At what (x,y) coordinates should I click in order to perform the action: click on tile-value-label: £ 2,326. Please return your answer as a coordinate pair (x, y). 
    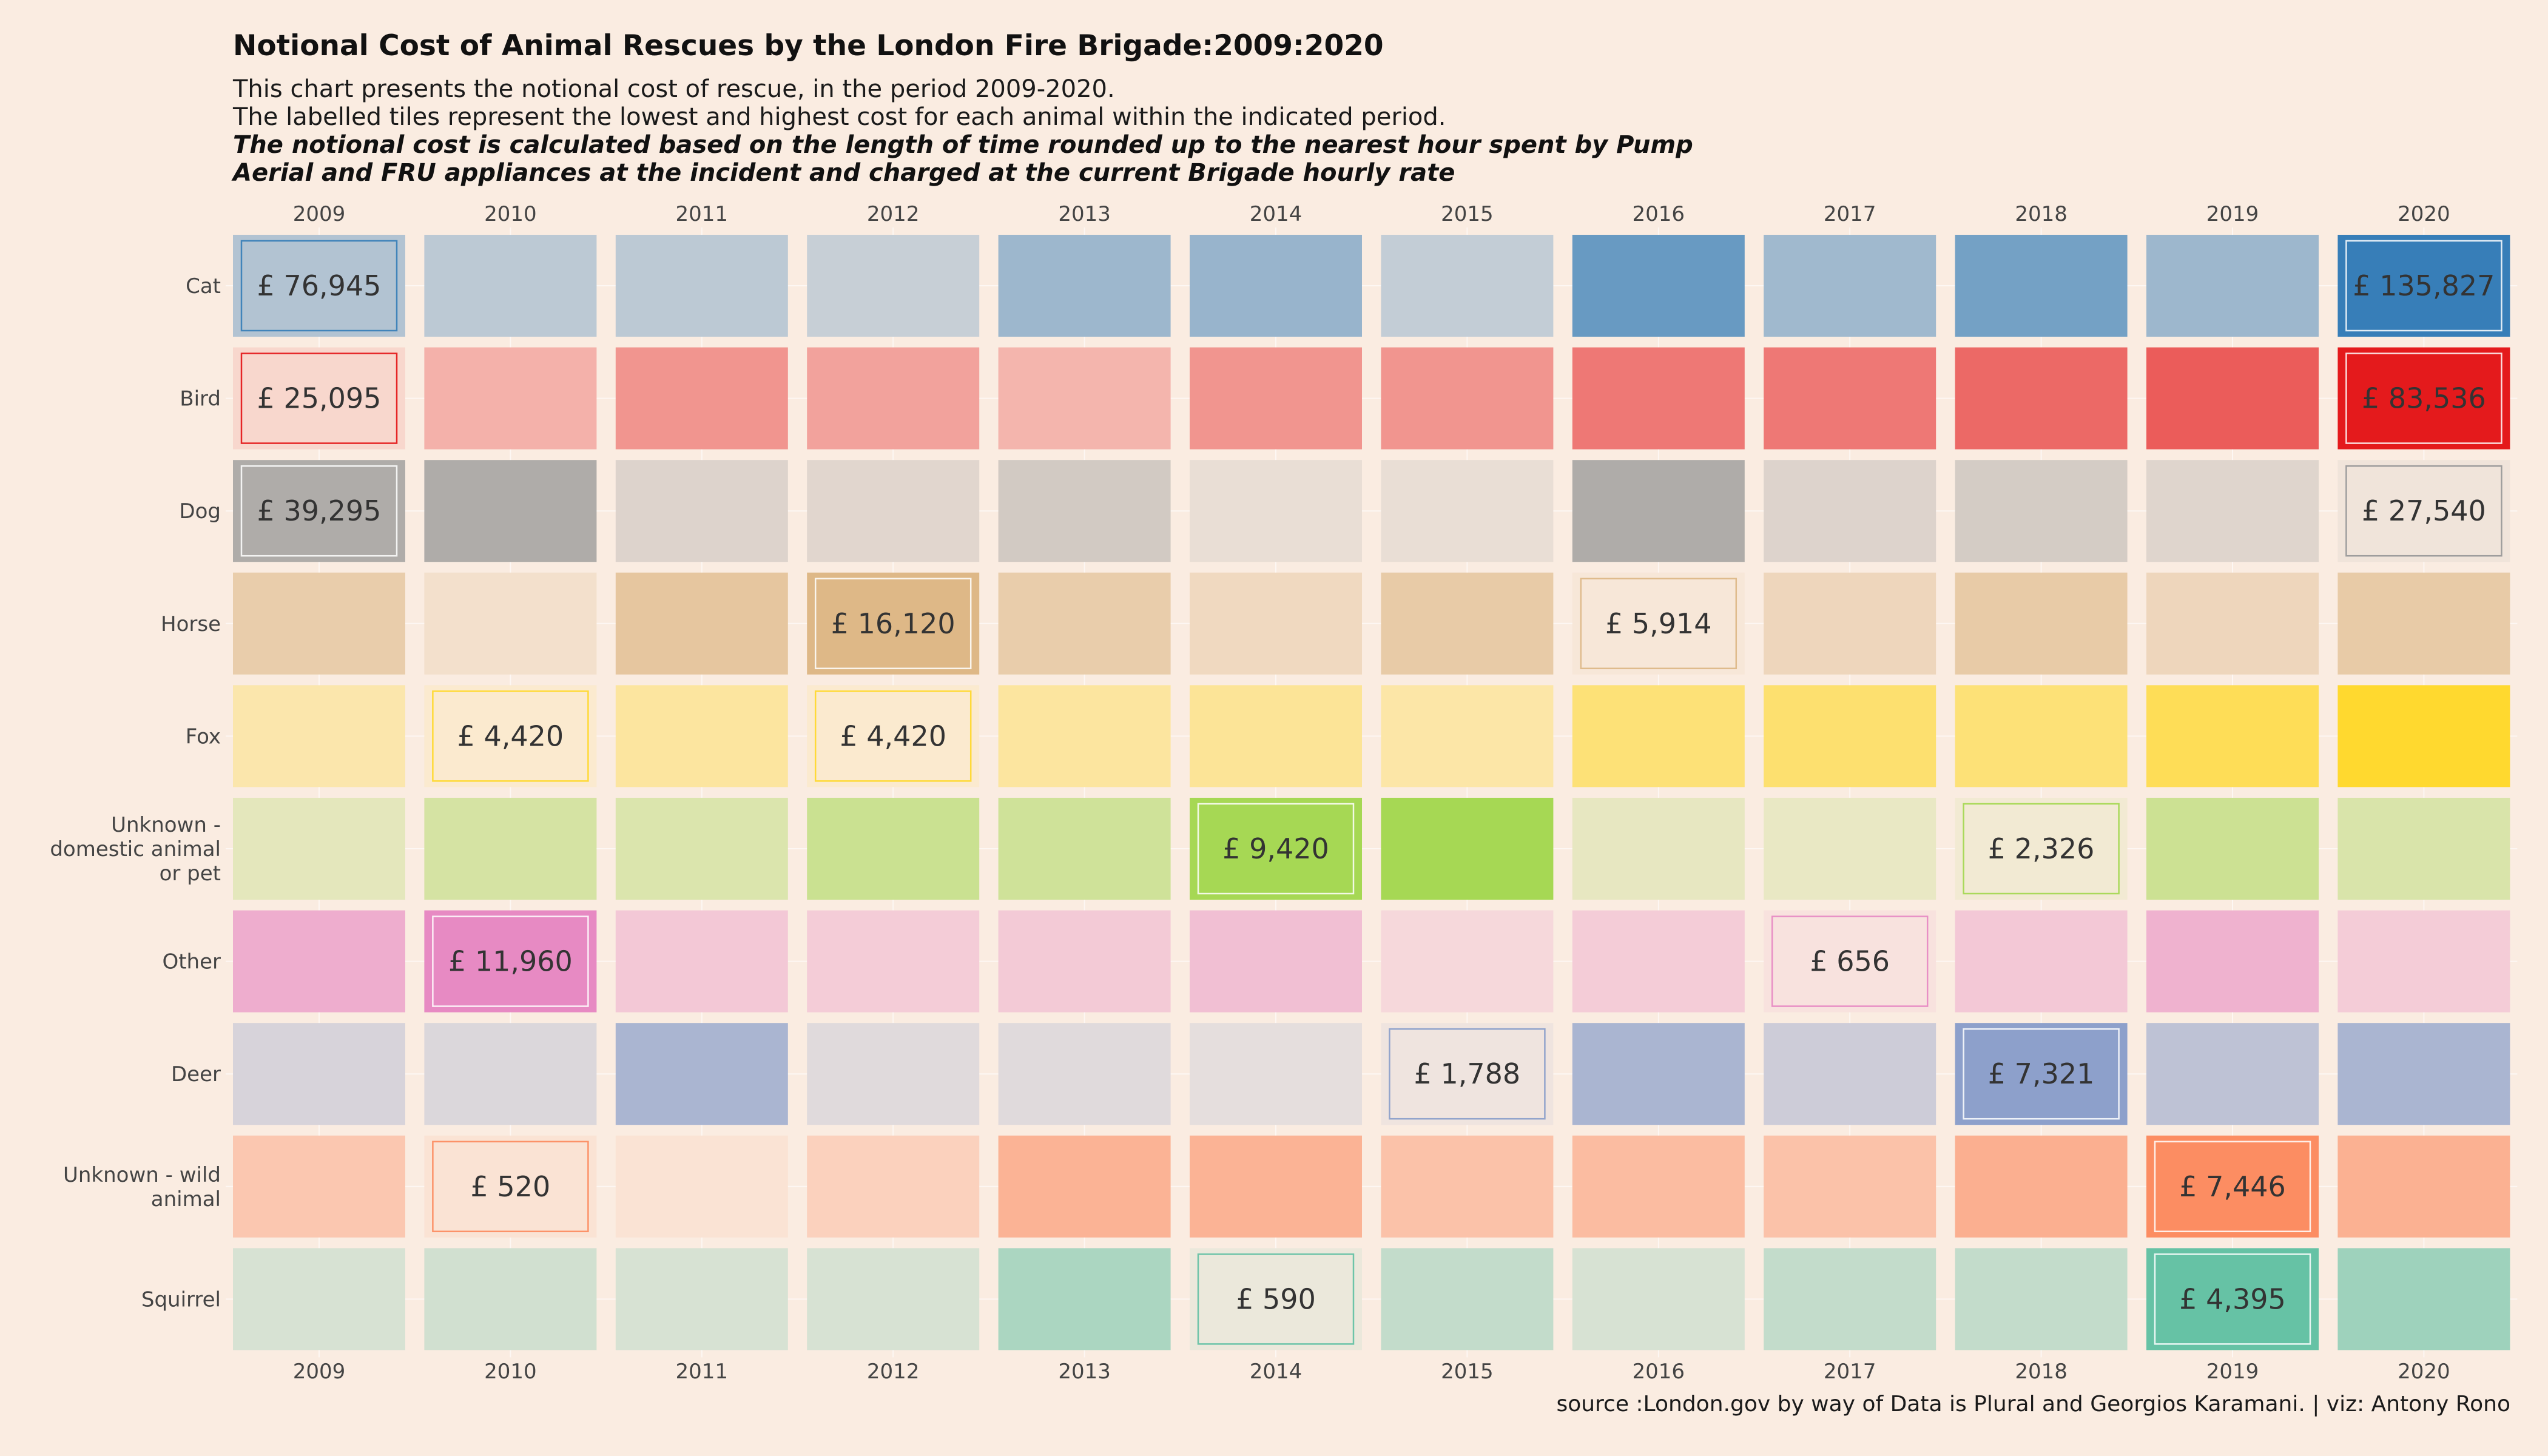
    Looking at the image, I should click on (2041, 848).